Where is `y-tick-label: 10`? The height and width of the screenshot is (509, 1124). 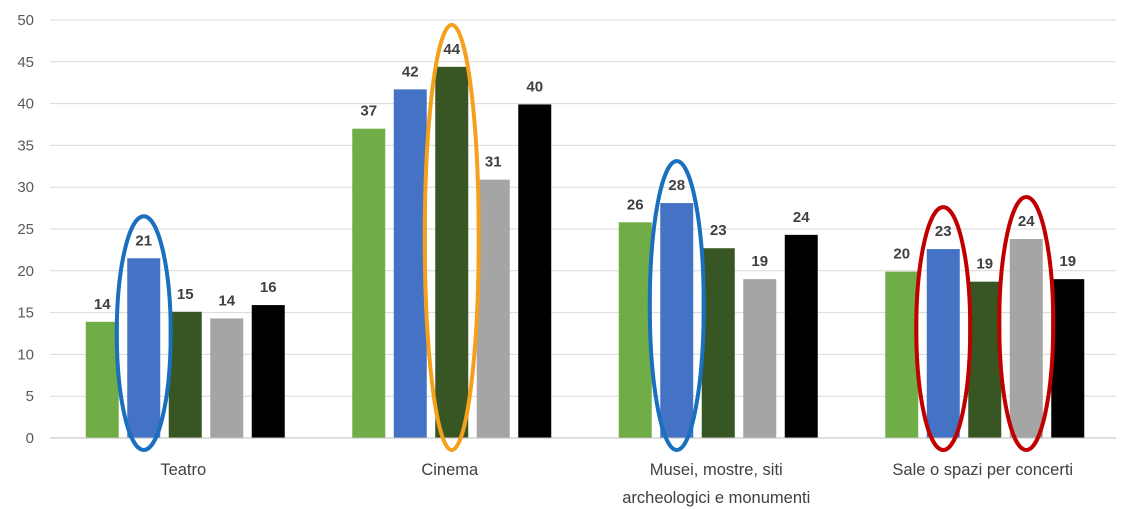 y-tick-label: 10 is located at coordinates (25, 354).